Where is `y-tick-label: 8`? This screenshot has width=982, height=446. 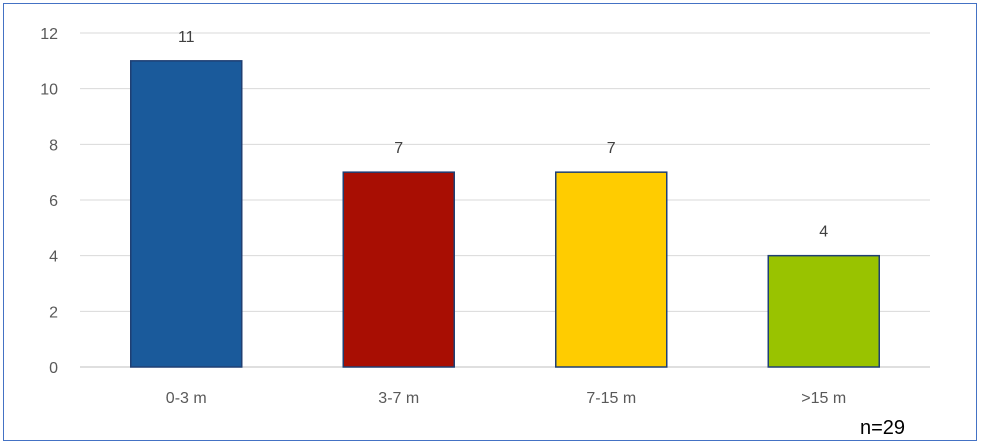
y-tick-label: 8 is located at coordinates (53, 145).